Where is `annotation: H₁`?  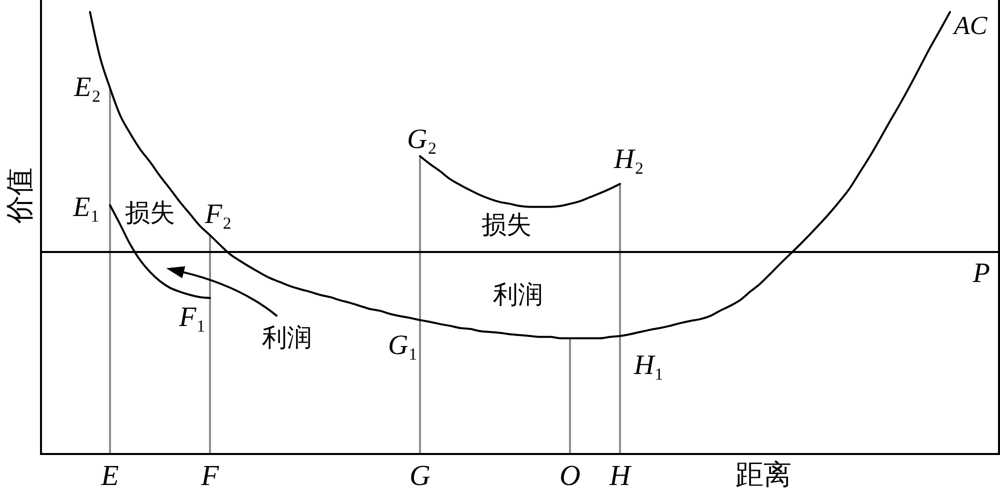
annotation: H₁ is located at coordinates (648, 365).